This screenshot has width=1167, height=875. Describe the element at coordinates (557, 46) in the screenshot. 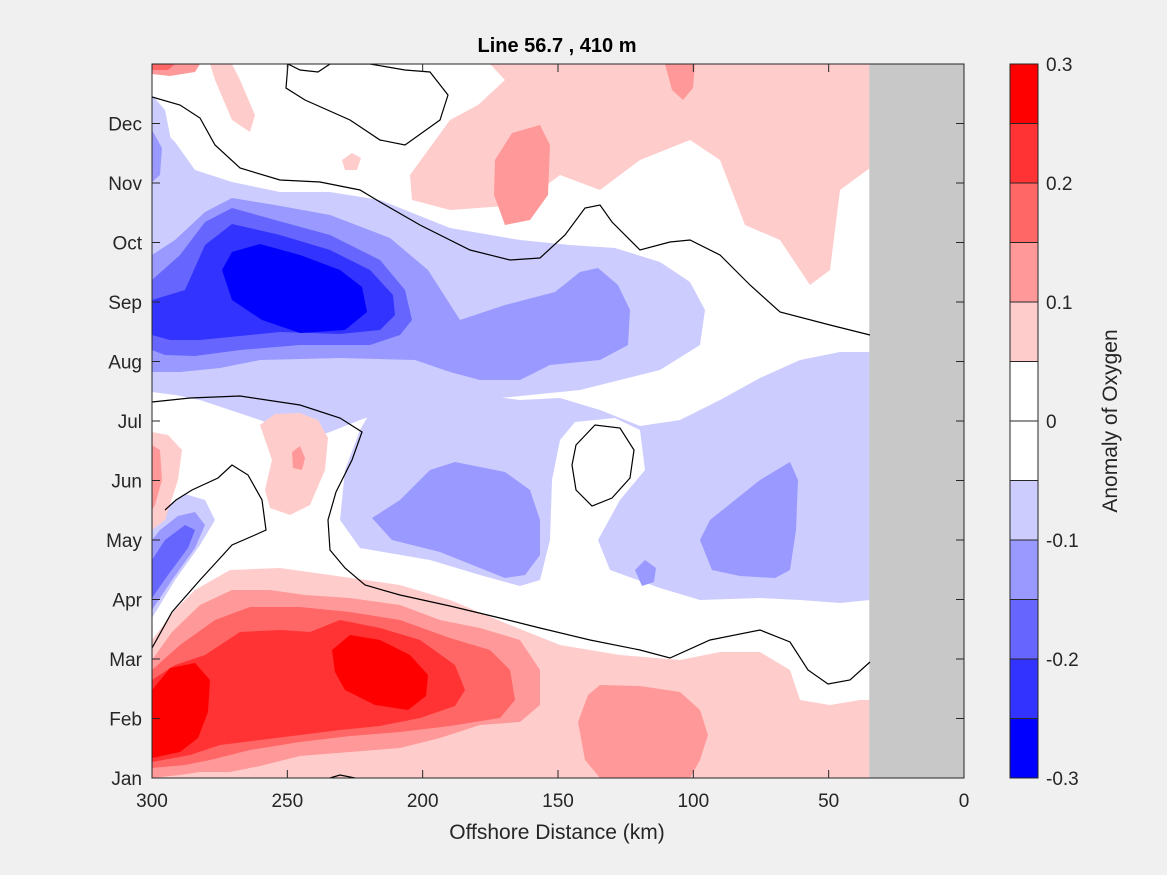

I see `chart-title: Line 56.7 , 410 m` at that location.